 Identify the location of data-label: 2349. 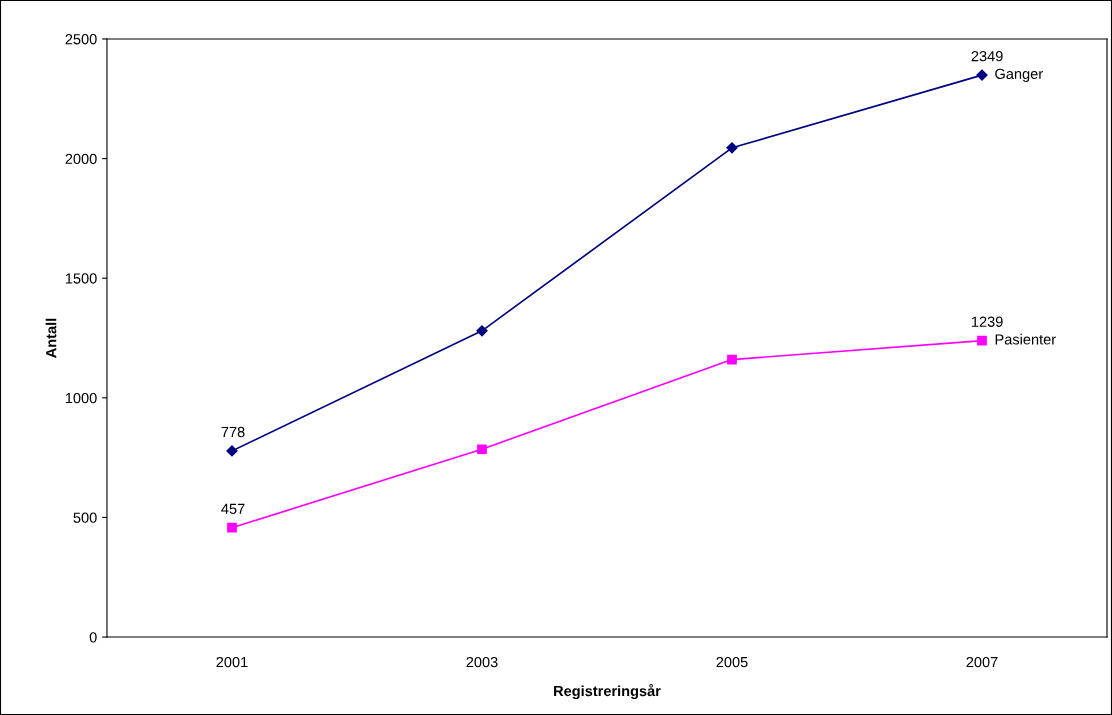
(987, 56).